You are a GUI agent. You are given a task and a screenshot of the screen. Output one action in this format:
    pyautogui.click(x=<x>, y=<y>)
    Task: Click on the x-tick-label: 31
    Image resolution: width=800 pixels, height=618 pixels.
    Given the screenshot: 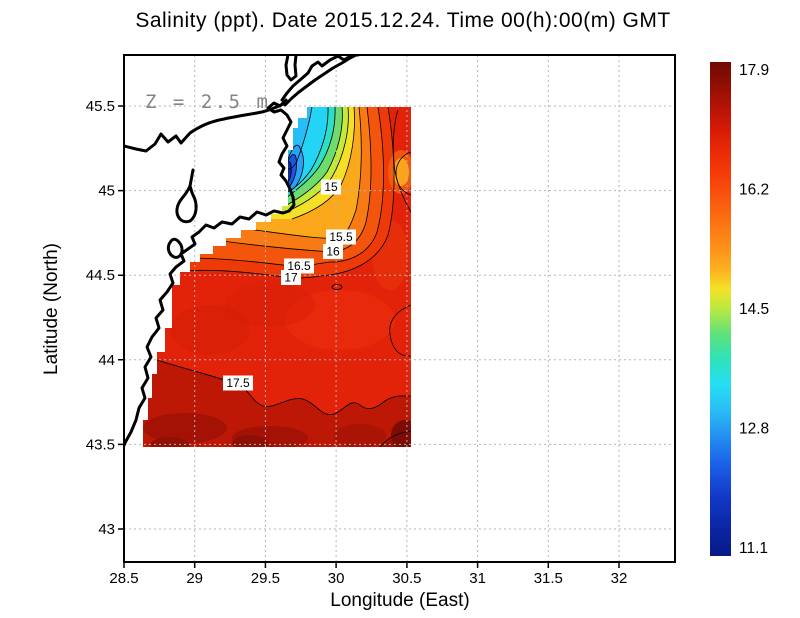 What is the action you would take?
    pyautogui.click(x=477, y=578)
    